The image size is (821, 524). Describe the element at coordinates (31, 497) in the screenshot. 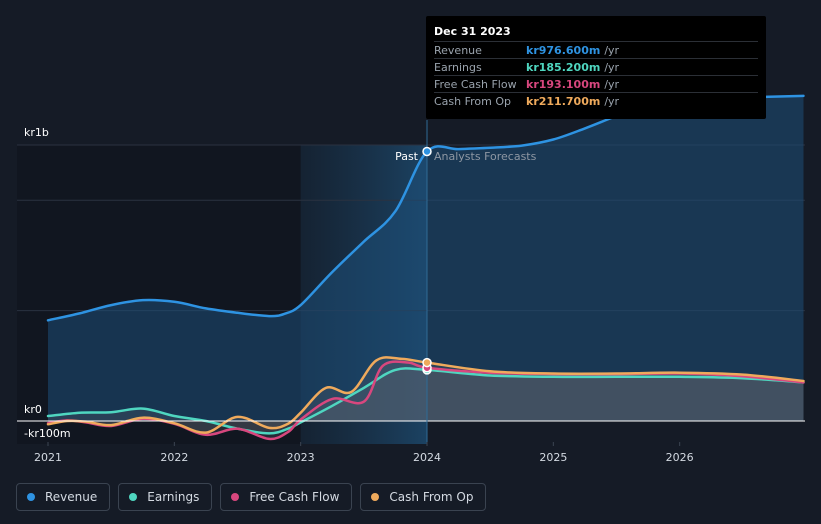

I see `revenue-dot-icon` at that location.